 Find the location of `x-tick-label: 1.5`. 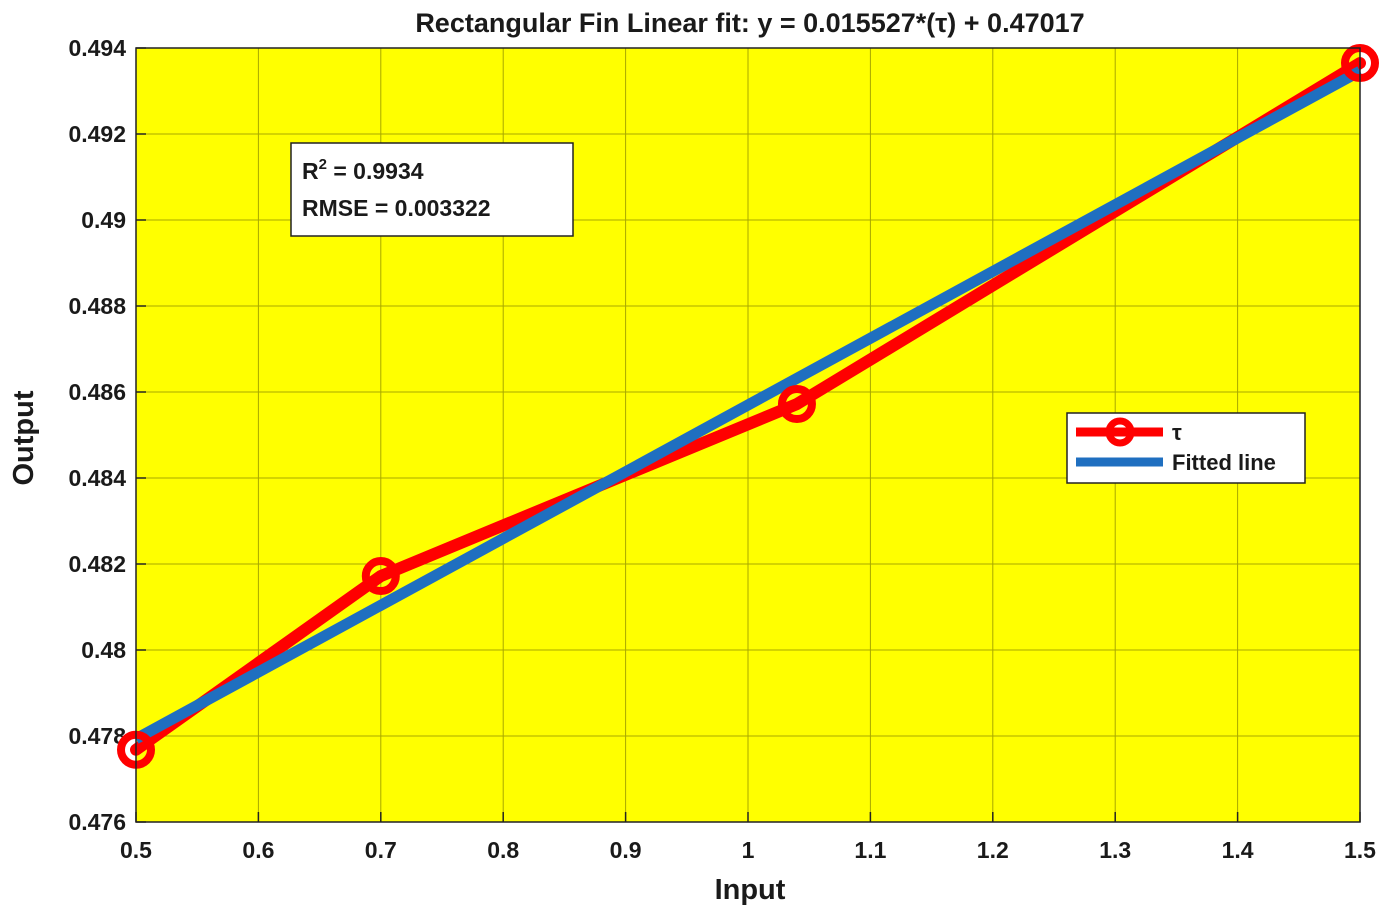

x-tick-label: 1.5 is located at coordinates (1360, 850).